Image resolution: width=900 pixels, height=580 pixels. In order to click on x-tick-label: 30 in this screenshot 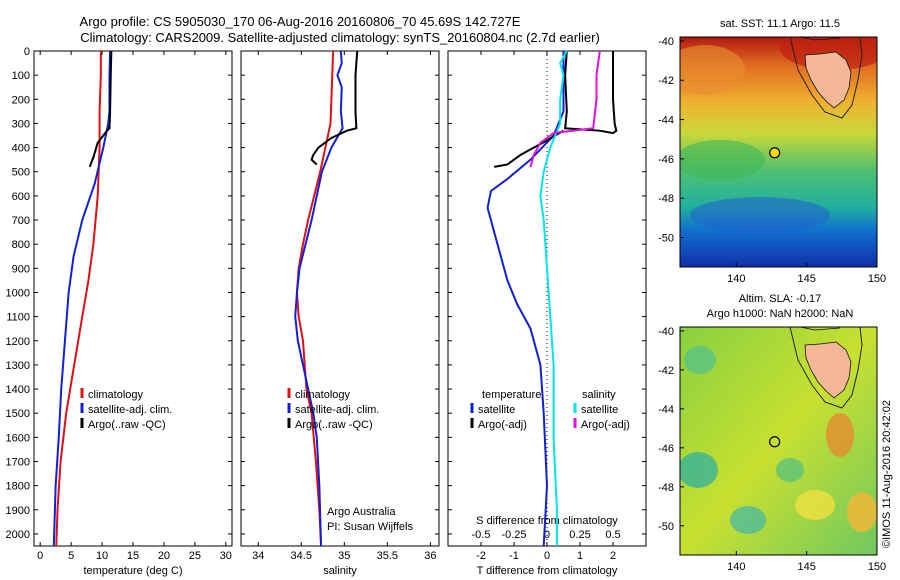, I will do `click(226, 556)`.